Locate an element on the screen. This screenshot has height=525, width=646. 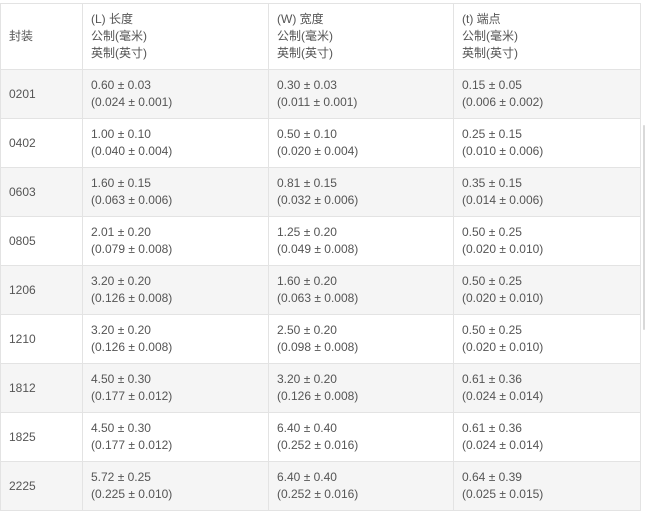
header-package-label: 封装 is located at coordinates (21, 36).